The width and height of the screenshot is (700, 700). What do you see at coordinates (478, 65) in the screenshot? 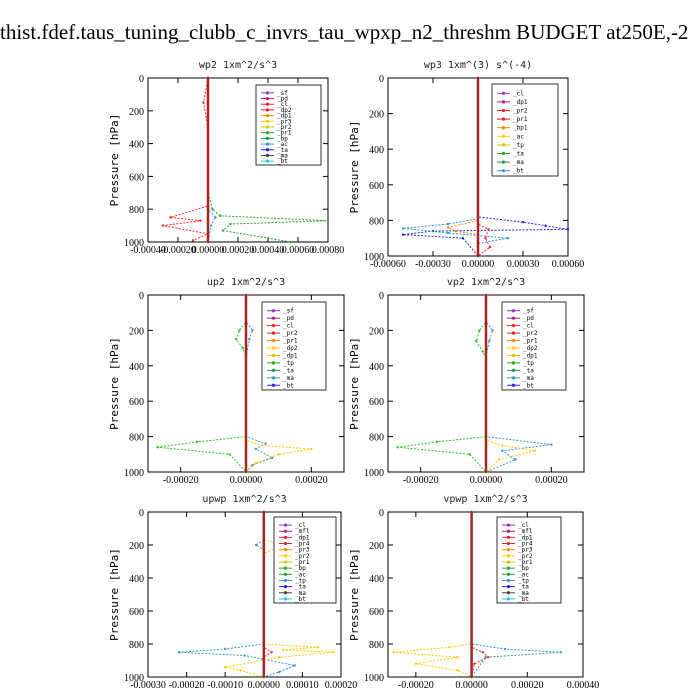
I see `panel-title: wp3 1xm^(3) s^(-4)` at bounding box center [478, 65].